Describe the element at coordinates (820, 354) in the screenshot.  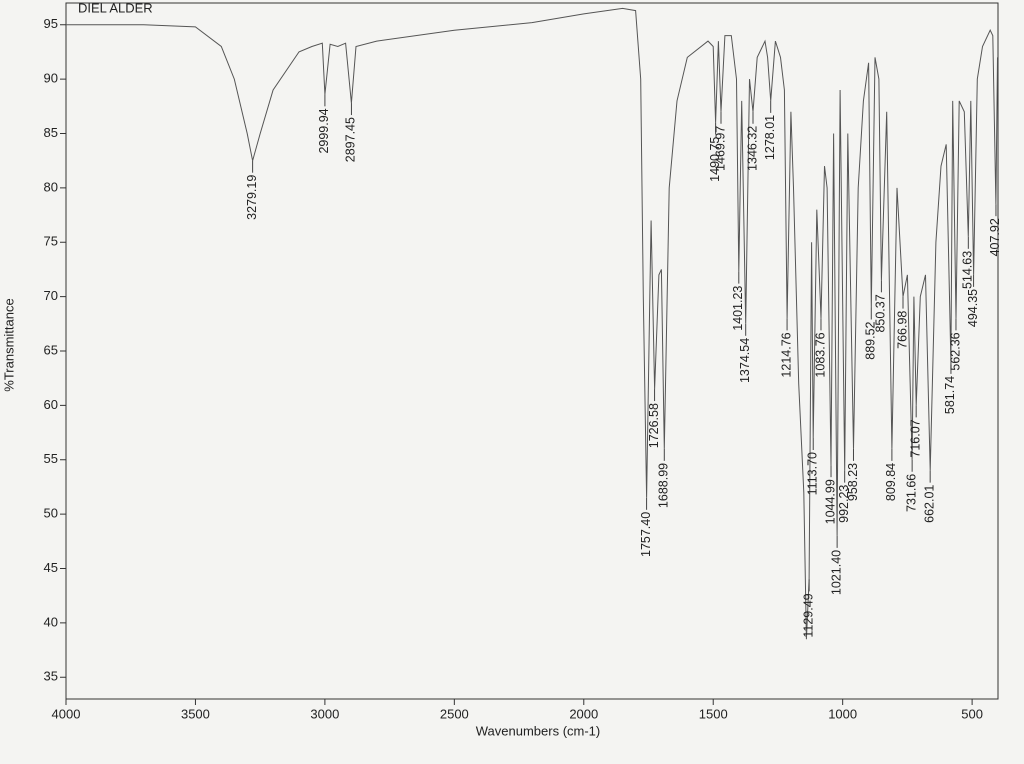
I see `peak-label: 1083.76` at that location.